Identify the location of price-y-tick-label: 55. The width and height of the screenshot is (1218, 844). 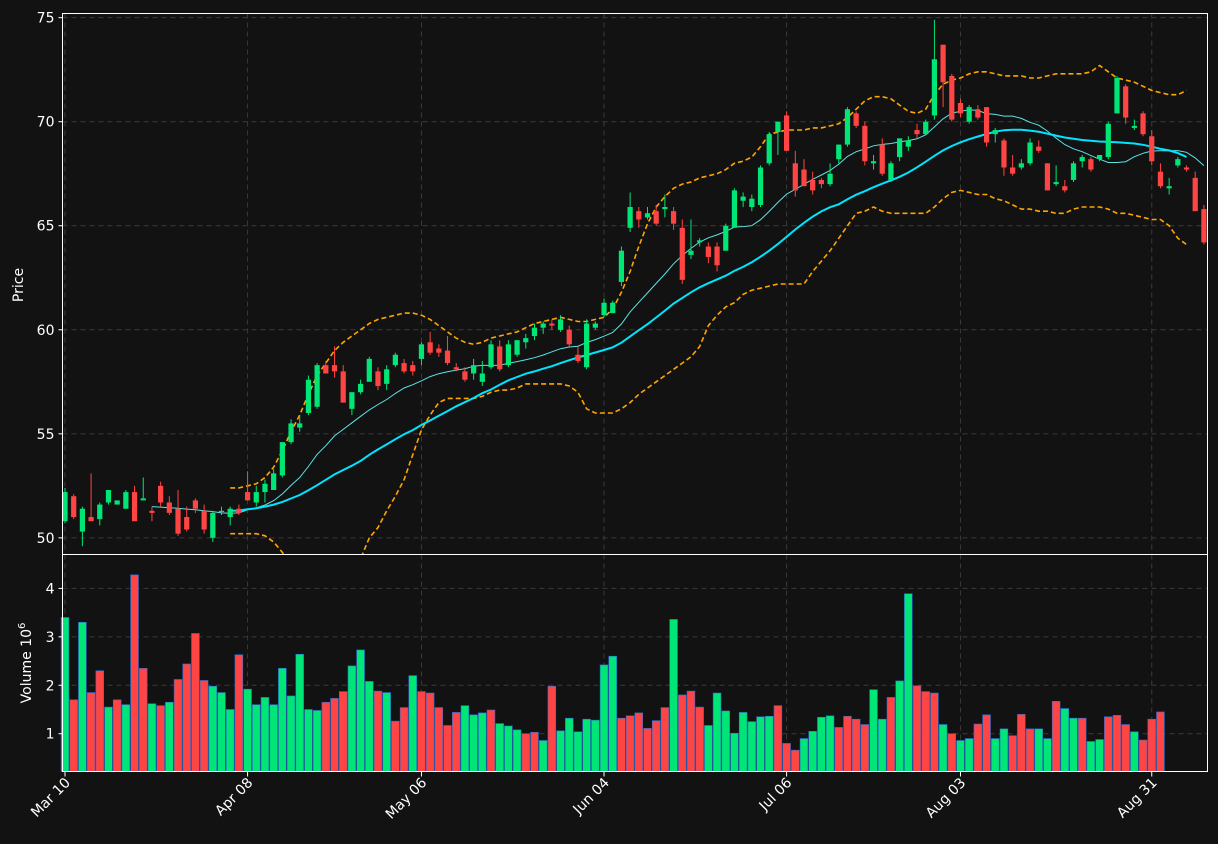
(46, 435).